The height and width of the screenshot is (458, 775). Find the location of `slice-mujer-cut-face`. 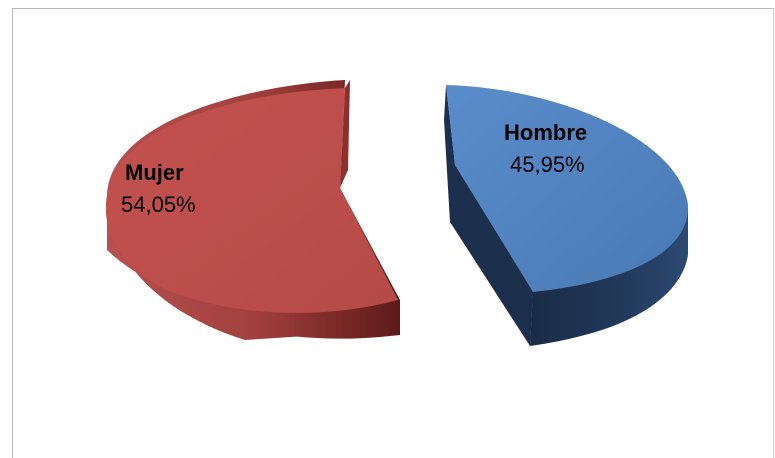

slice-mujer-cut-face is located at coordinates (345, 134).